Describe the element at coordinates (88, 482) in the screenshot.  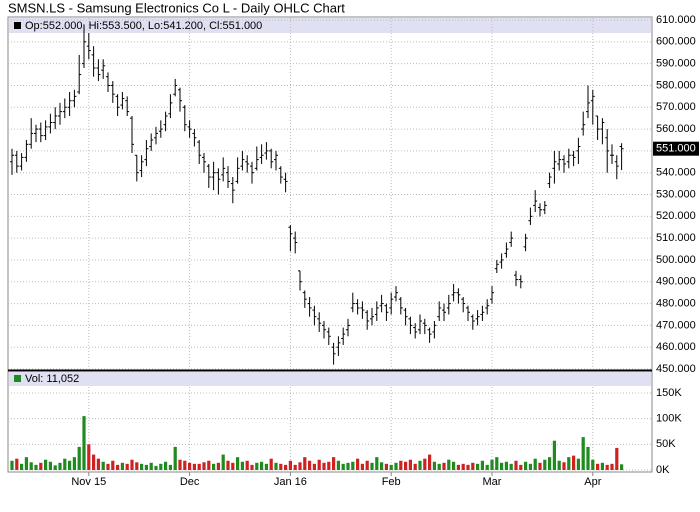
I see `x-tick-label: Nov 15` at that location.